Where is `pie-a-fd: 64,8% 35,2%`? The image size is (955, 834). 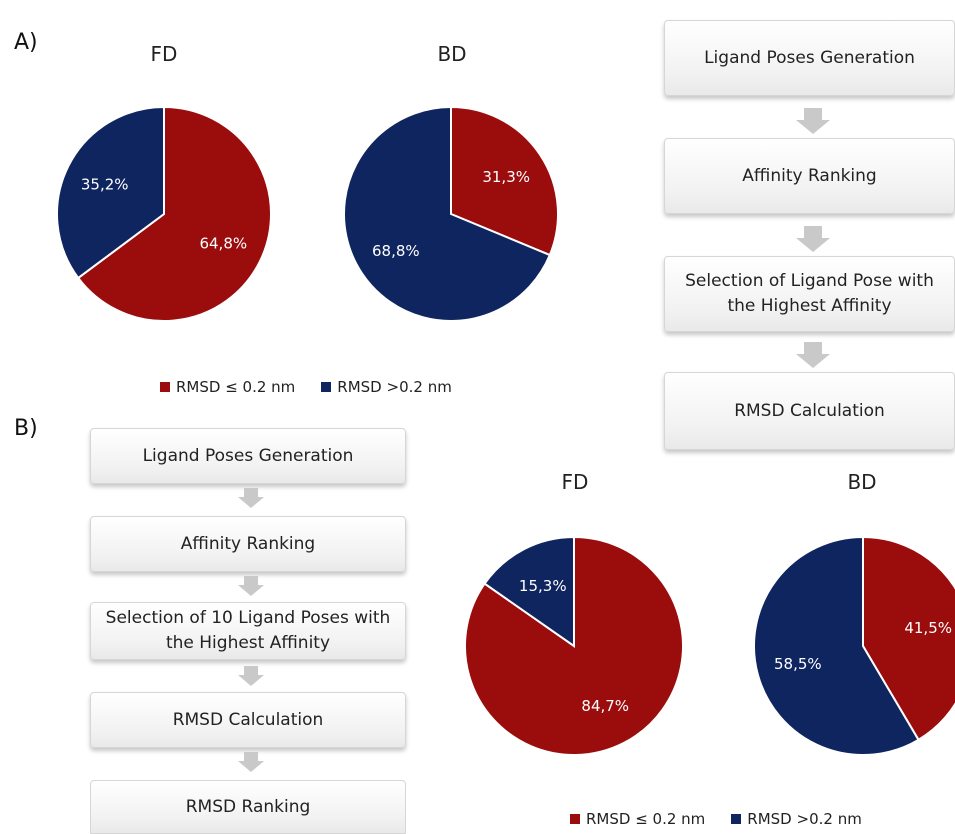 pie-a-fd: 64,8% 35,2% is located at coordinates (164, 213).